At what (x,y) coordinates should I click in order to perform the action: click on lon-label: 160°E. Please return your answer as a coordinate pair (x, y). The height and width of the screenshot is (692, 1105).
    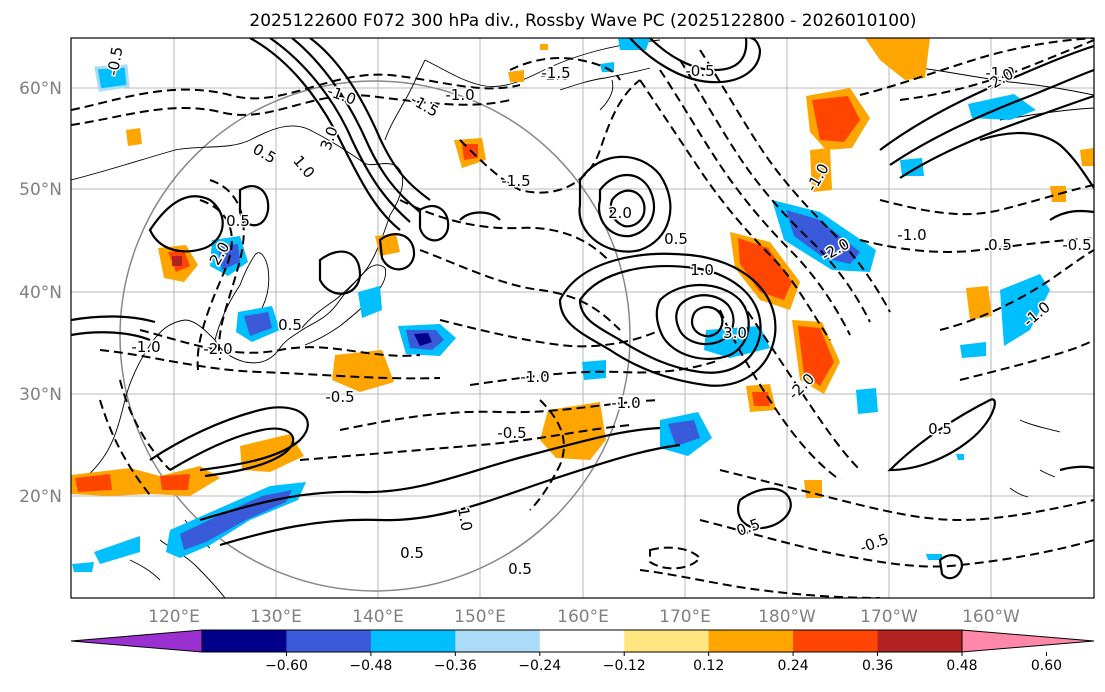
    Looking at the image, I should click on (583, 617).